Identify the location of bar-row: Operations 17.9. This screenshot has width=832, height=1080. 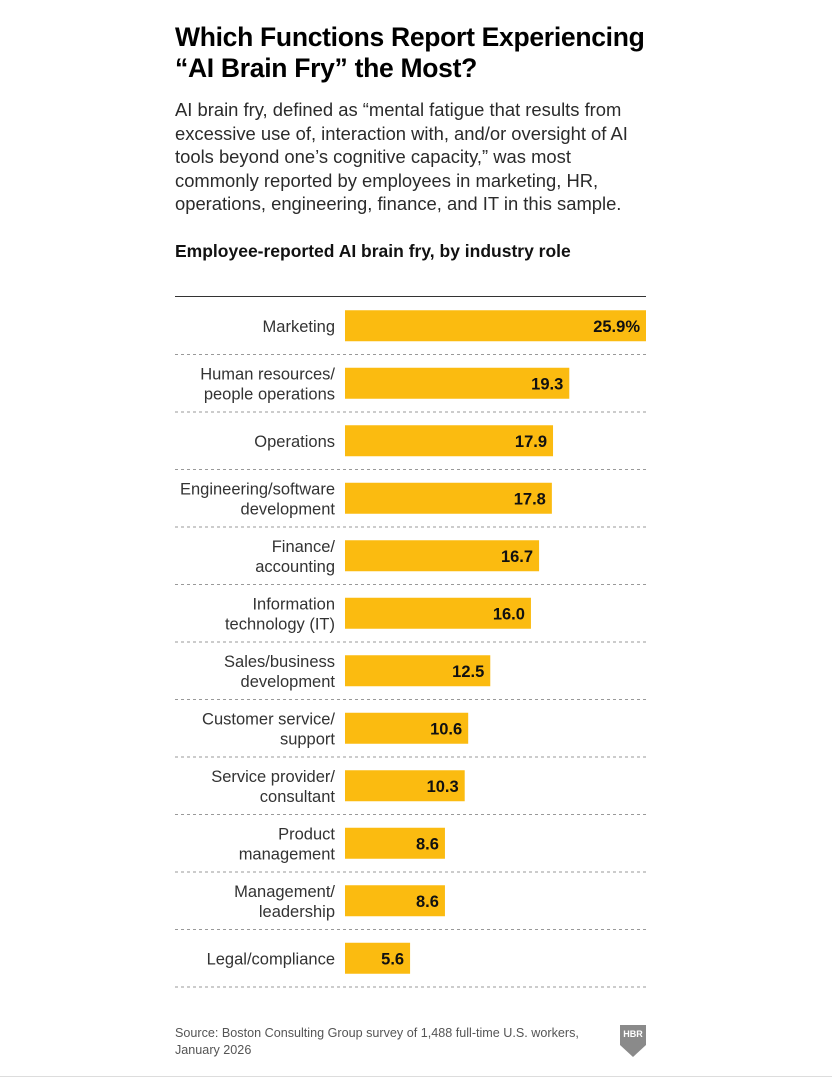
(410, 447).